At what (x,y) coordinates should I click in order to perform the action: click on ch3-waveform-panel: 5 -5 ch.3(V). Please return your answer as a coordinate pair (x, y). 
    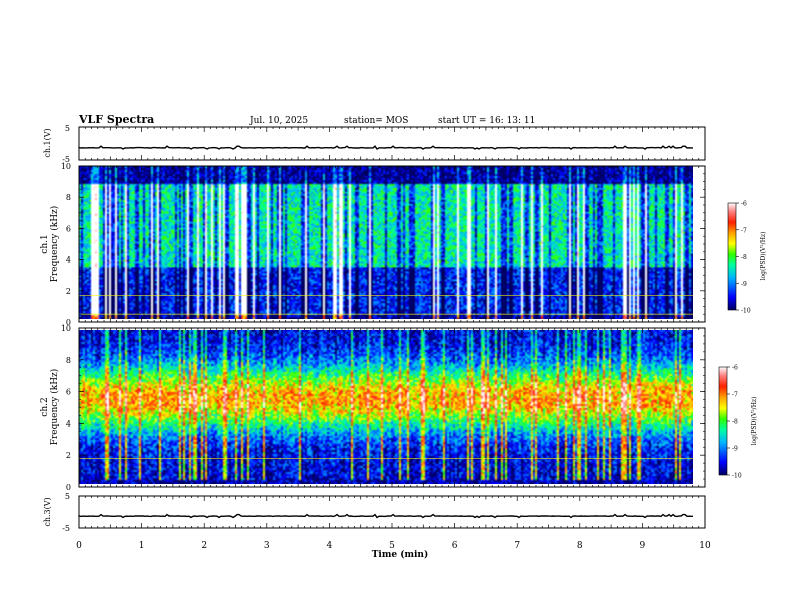
    Looking at the image, I should click on (374, 512).